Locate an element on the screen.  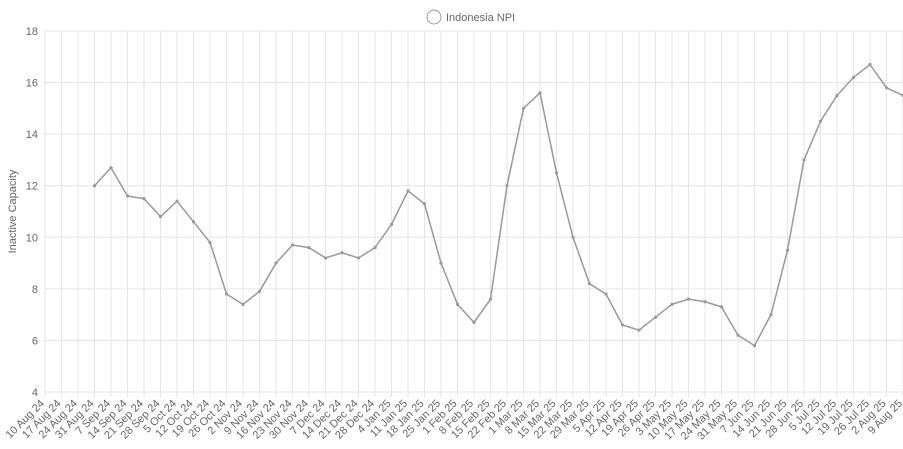
y-tick-label: 14 is located at coordinates (32, 135).